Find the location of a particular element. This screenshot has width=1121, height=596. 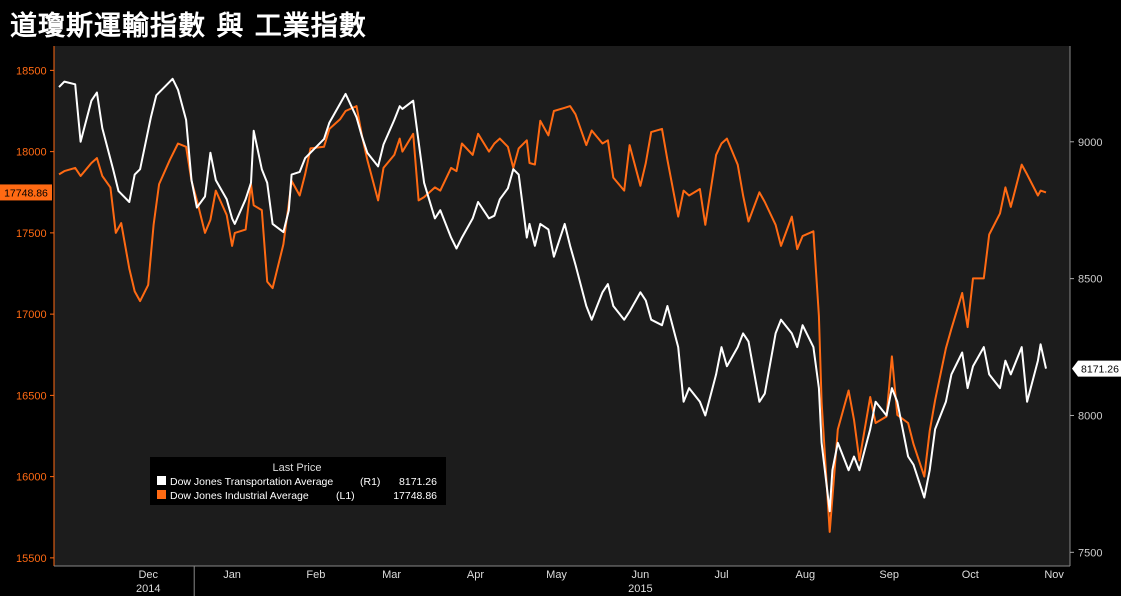

right-last-value-text: 8171.26 is located at coordinates (1100, 370).